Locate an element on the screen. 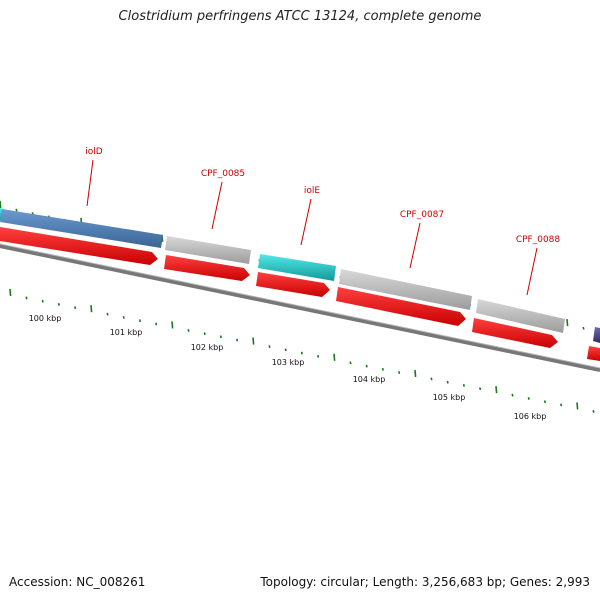 This screenshot has height=600, width=600. ruler-label-101: 101 kbp is located at coordinates (126, 332).